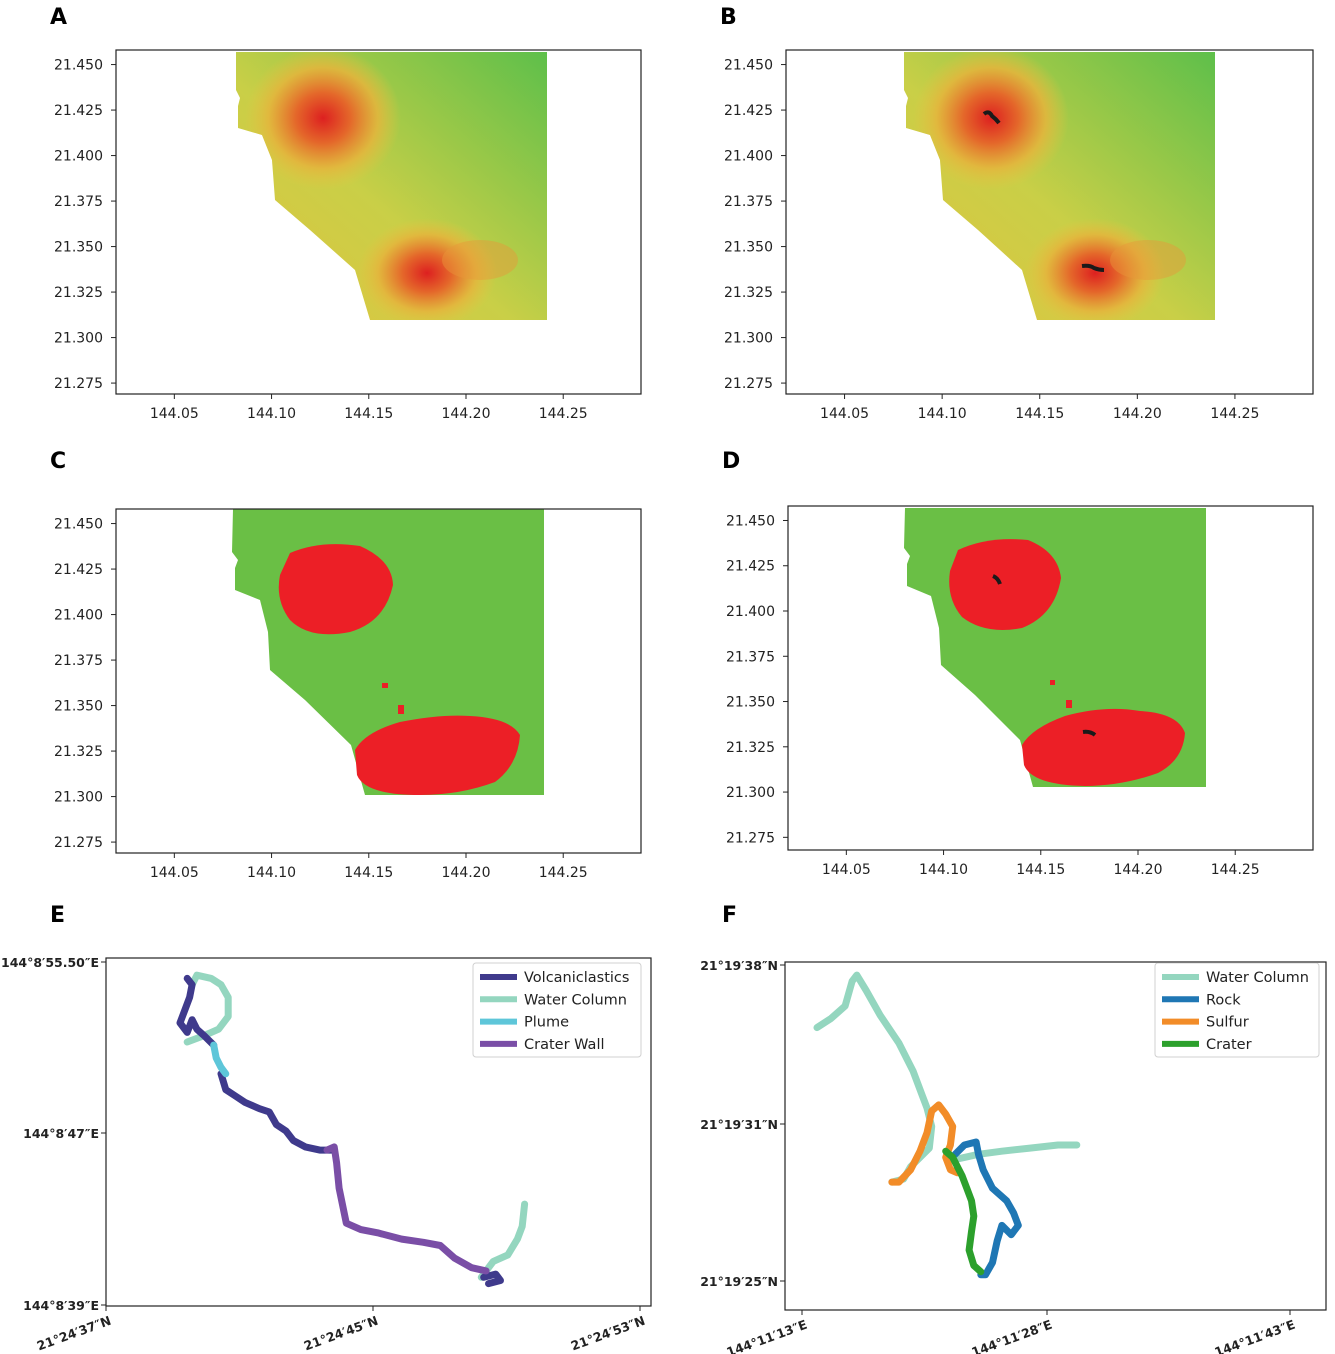 The width and height of the screenshot is (1335, 1354). I want to click on series-line-plume, so click(220, 1059).